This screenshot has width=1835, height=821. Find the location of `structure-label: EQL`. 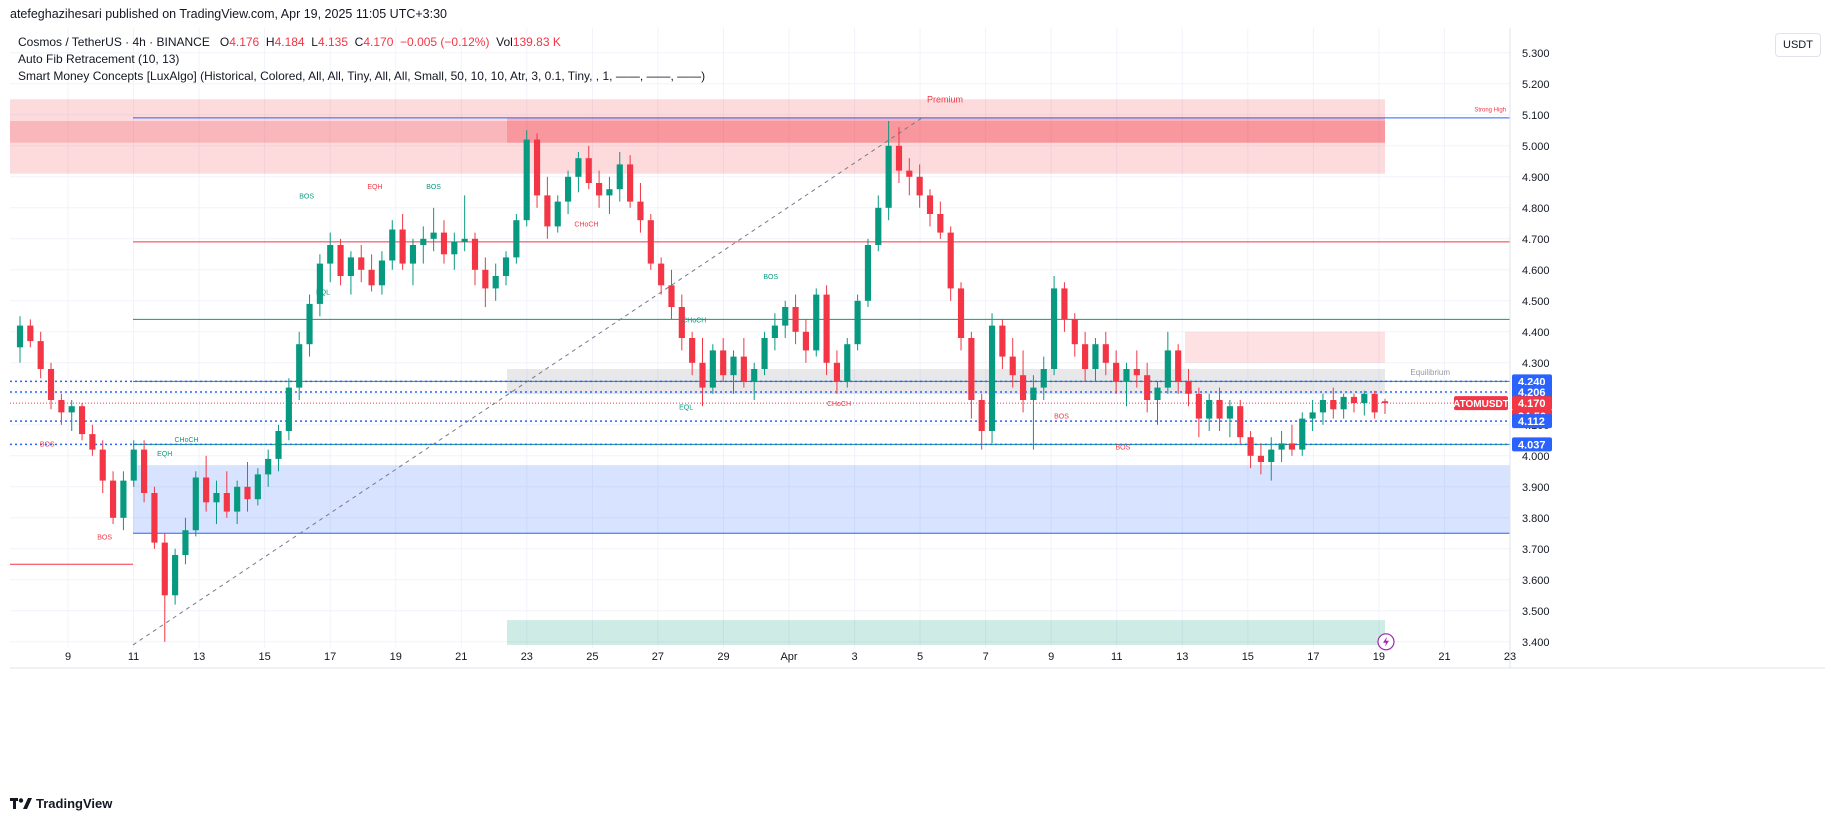

structure-label: EQL is located at coordinates (686, 407).